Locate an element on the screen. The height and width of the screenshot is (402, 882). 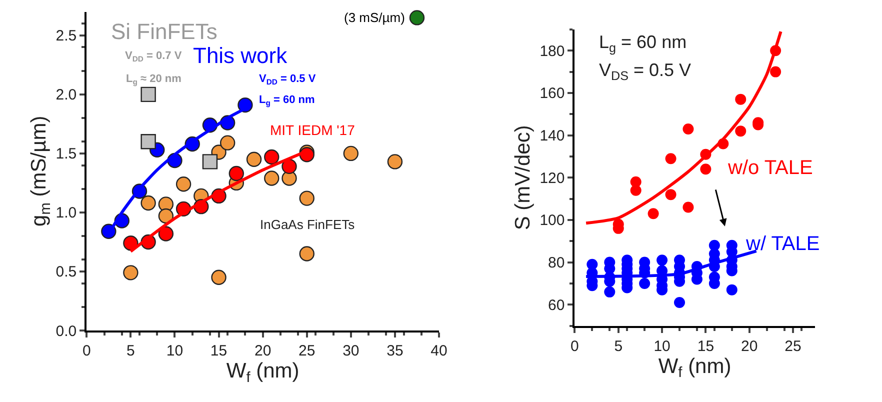
y-tick-label: 180 is located at coordinates (552, 51).